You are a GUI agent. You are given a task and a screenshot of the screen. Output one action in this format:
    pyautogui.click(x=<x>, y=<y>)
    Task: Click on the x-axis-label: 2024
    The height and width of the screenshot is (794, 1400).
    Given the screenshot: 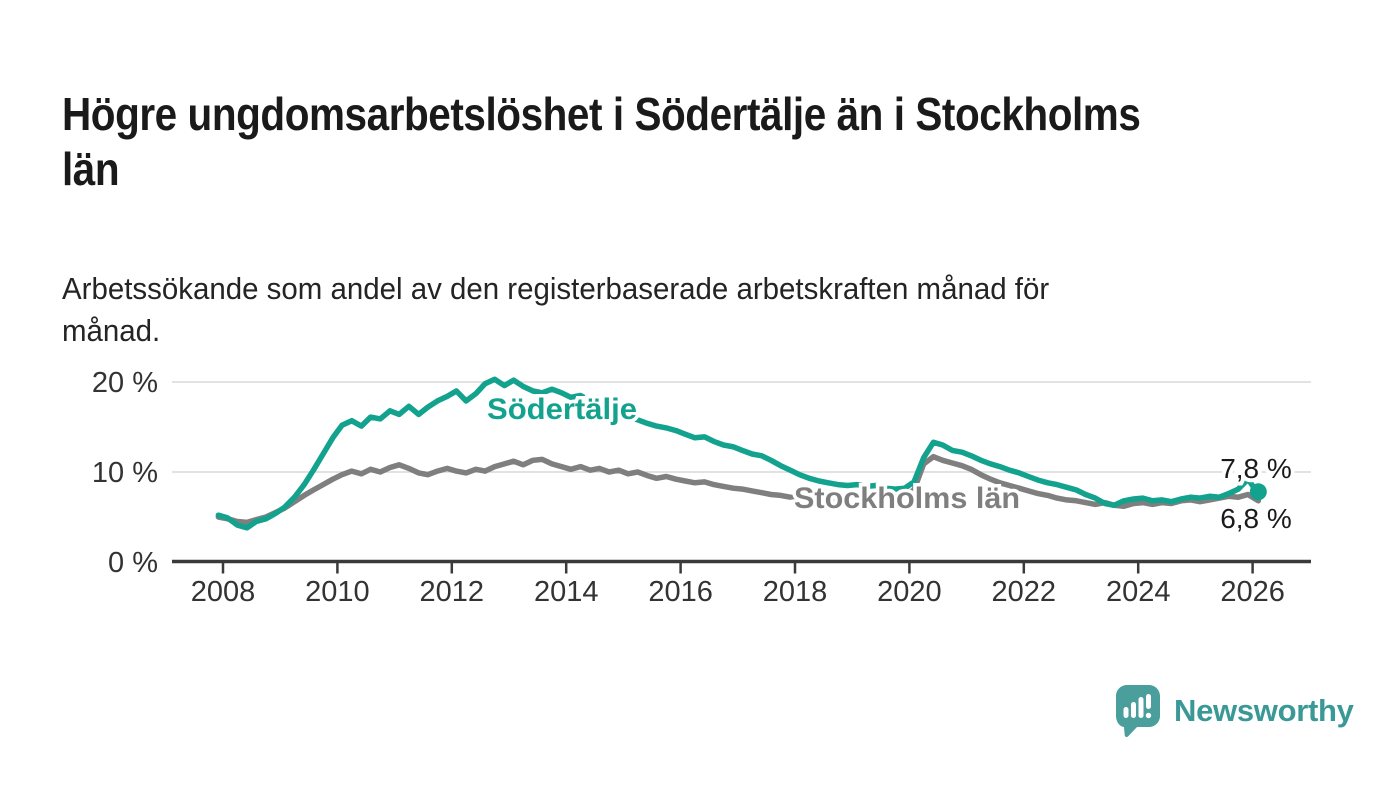 What is the action you would take?
    pyautogui.click(x=1138, y=592)
    